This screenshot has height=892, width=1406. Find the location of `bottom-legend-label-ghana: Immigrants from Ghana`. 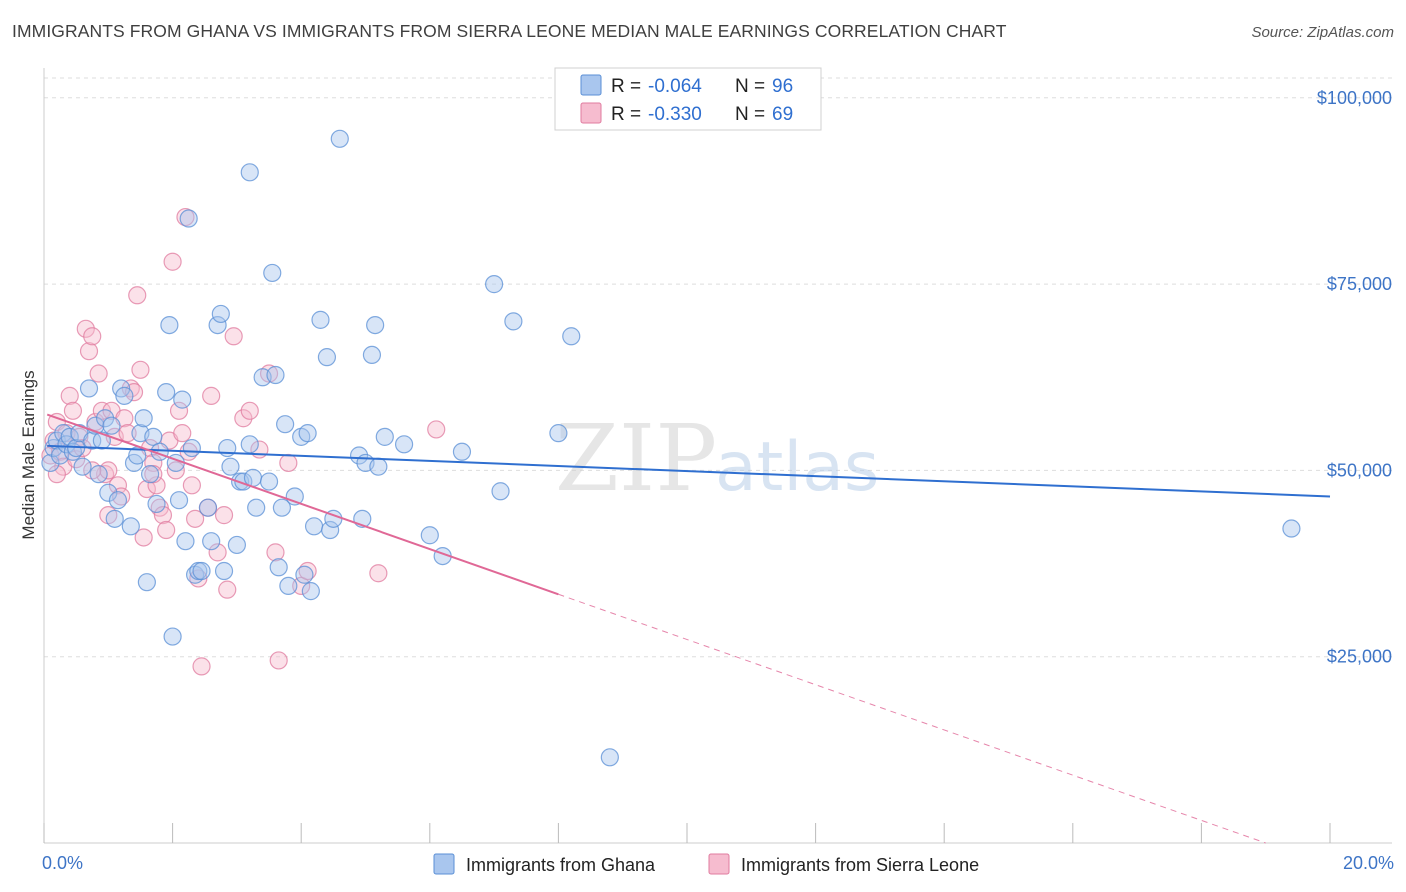

bottom-legend-label-ghana: Immigrants from Ghana is located at coordinates (561, 865).